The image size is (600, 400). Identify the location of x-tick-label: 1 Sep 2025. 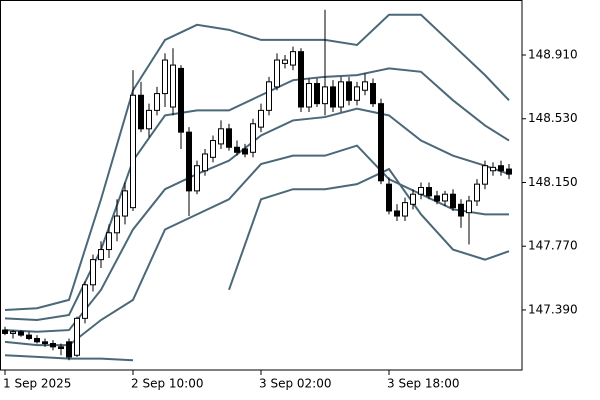
(37, 384).